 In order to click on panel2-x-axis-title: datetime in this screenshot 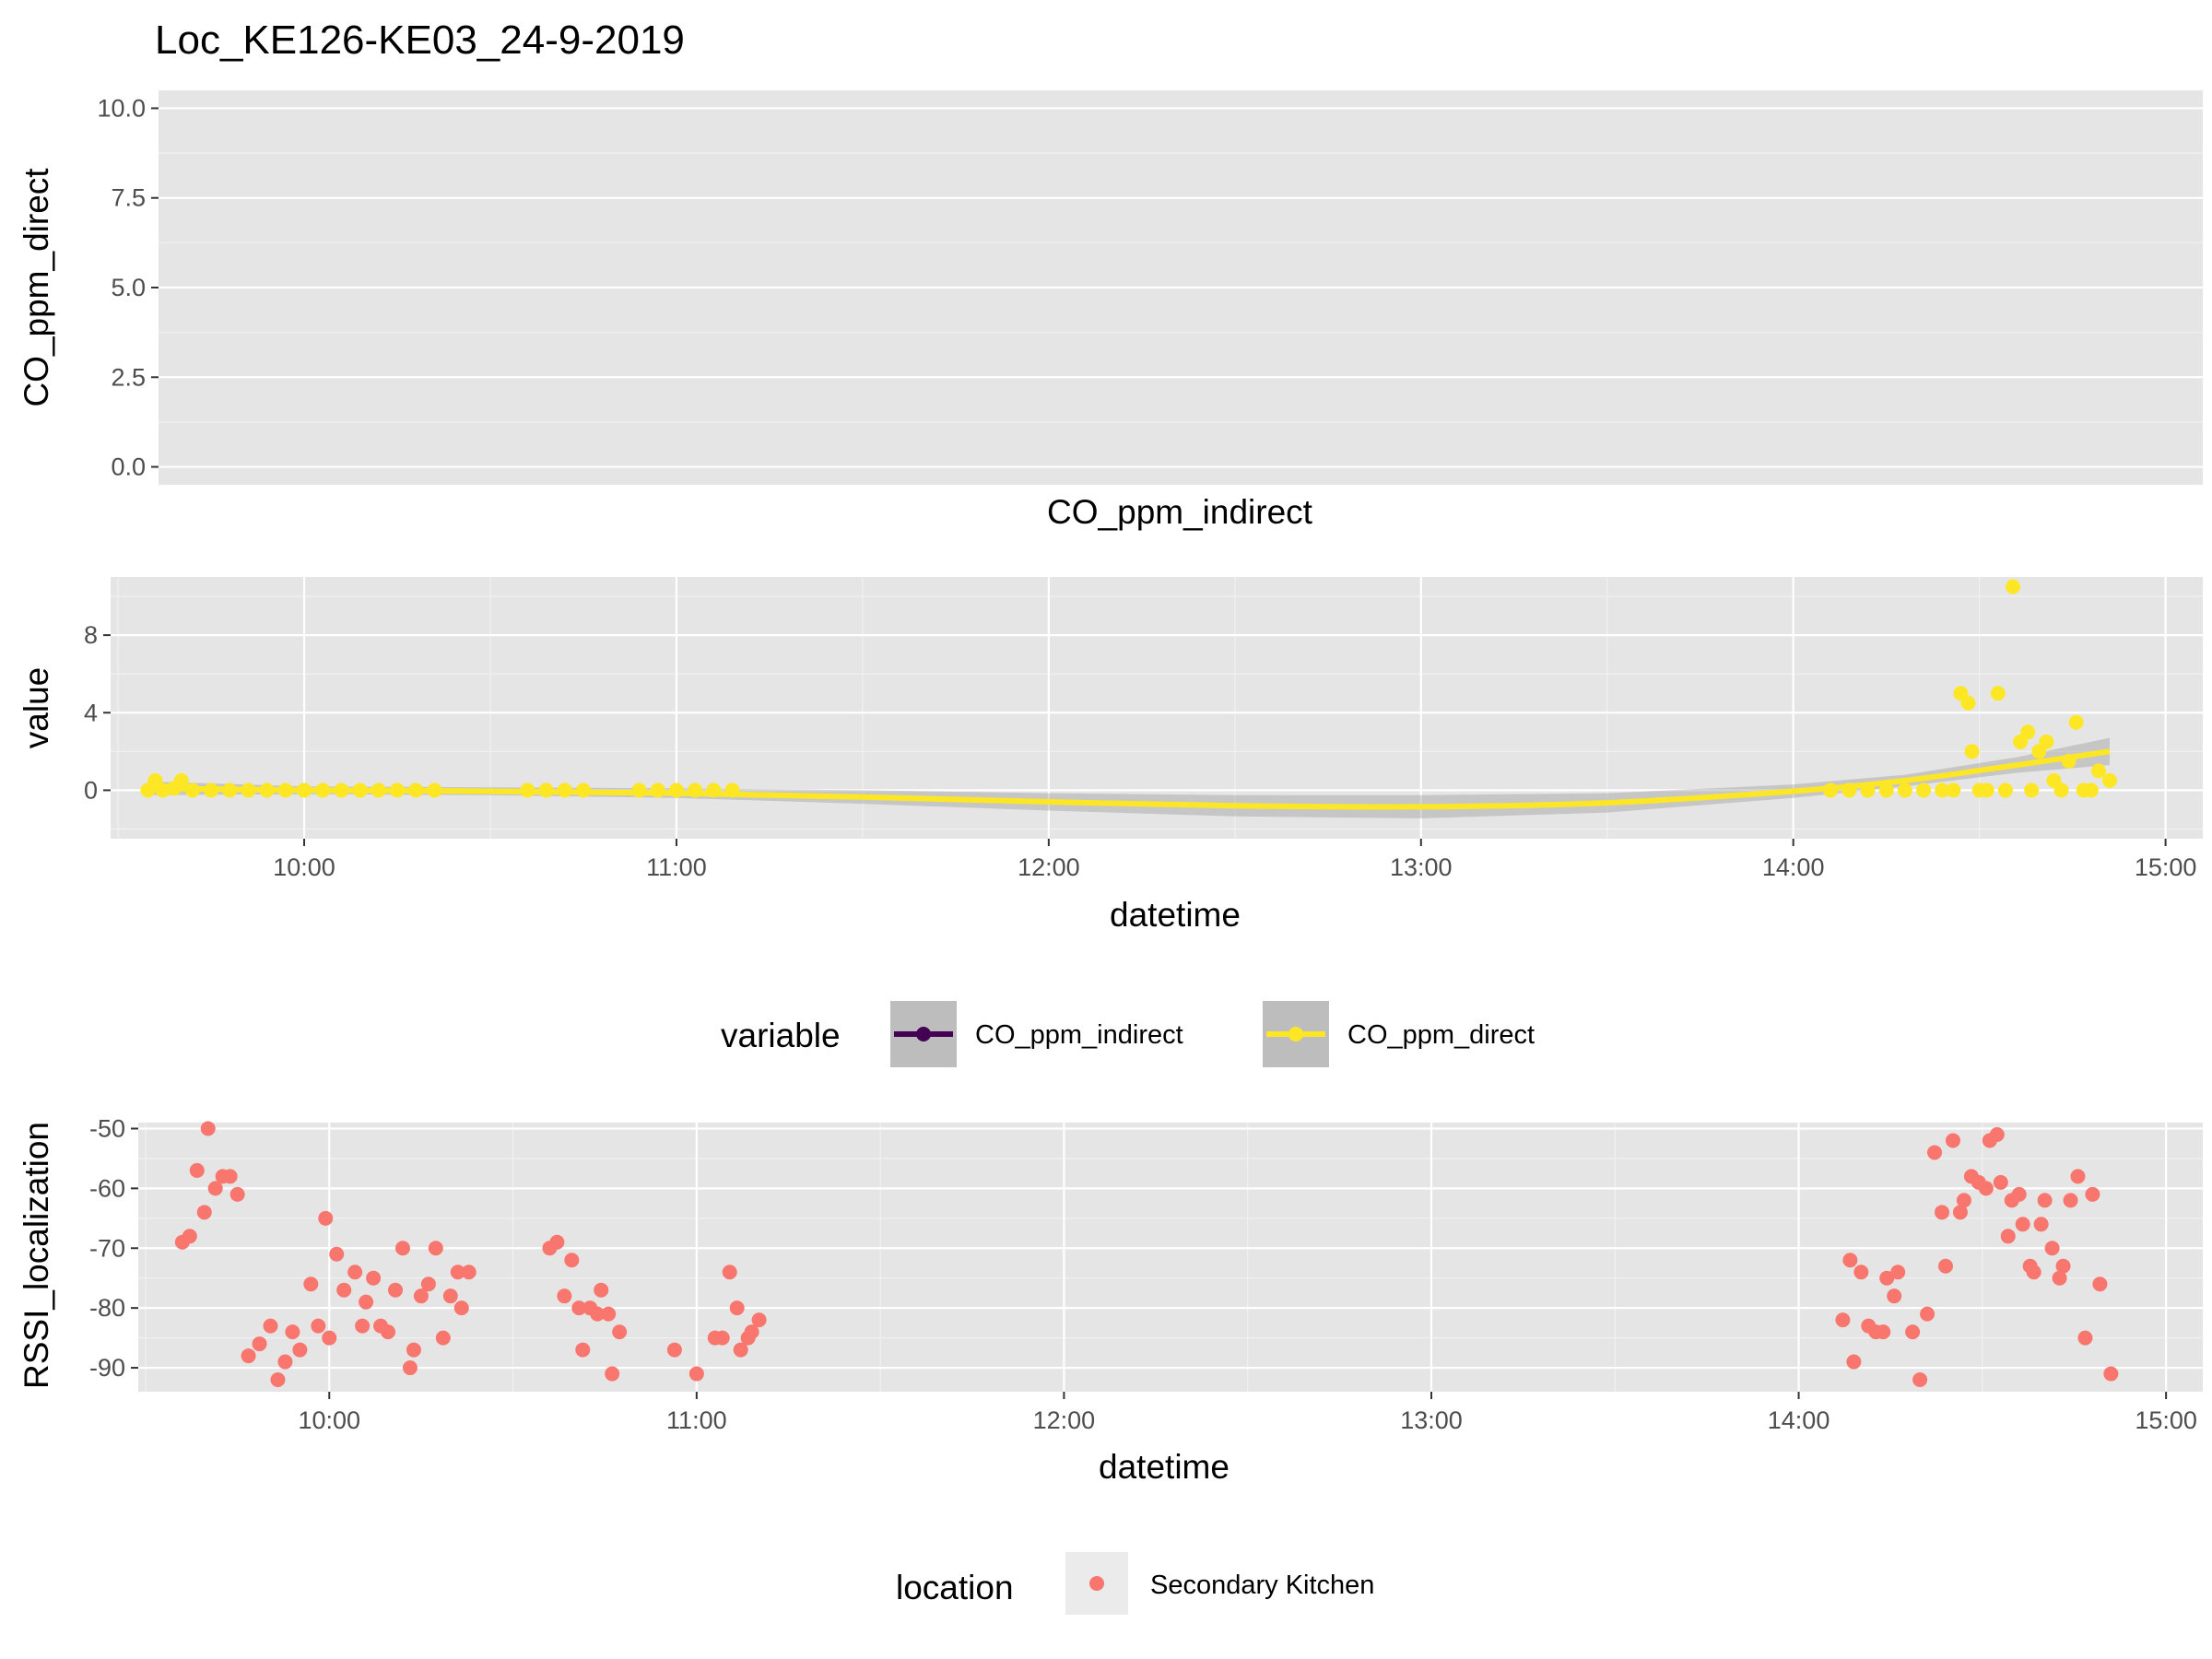, I will do `click(1175, 915)`.